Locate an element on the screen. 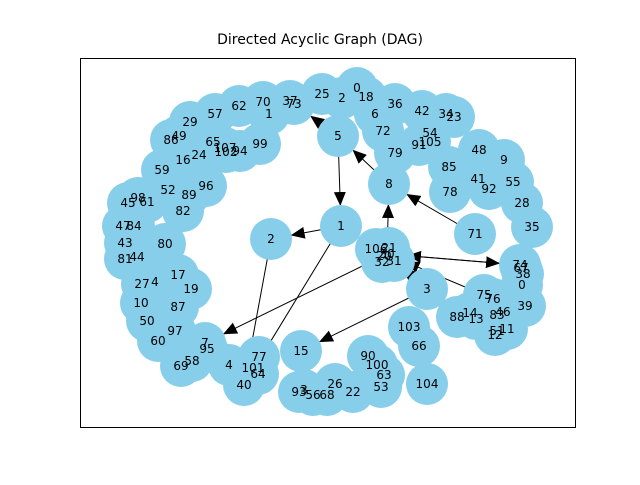 This screenshot has width=640, height=485. node-20-label: 20 is located at coordinates (383, 256).